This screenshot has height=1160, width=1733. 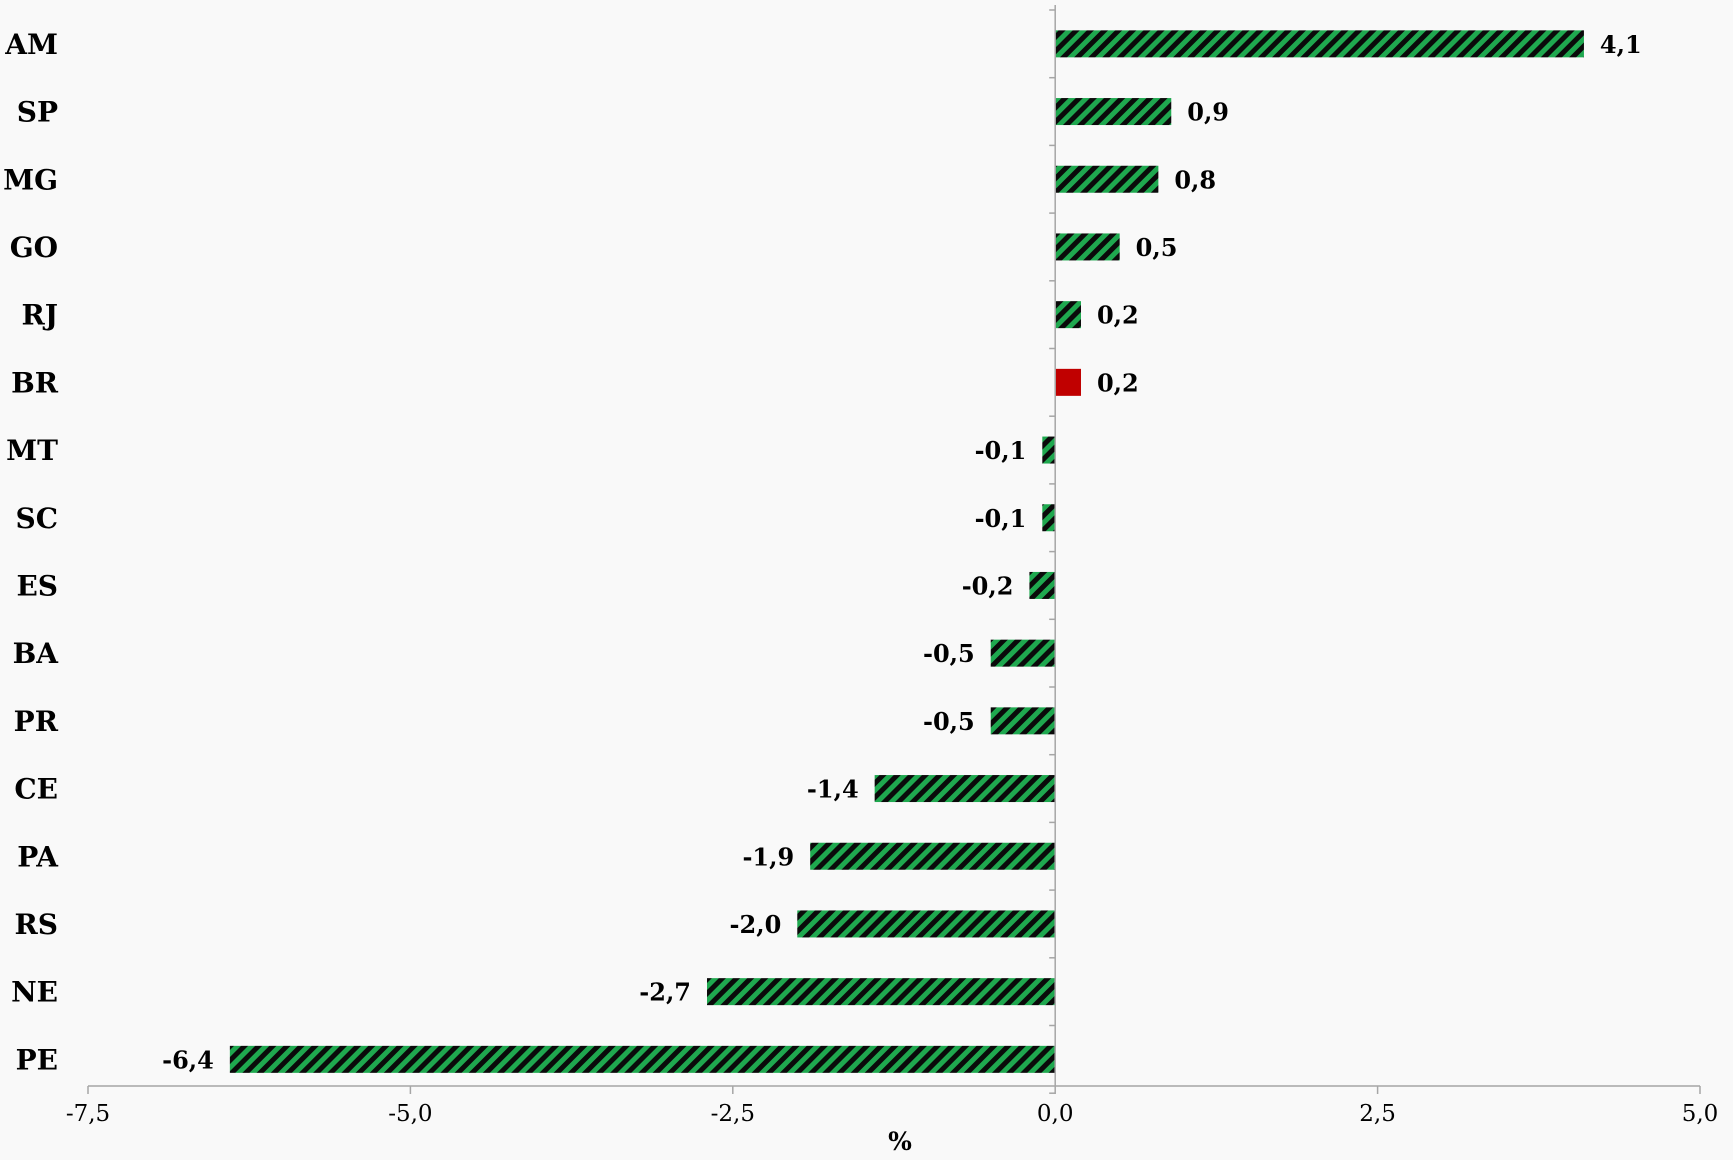 What do you see at coordinates (756, 924) in the screenshot?
I see `data-label-rs: -2,0` at bounding box center [756, 924].